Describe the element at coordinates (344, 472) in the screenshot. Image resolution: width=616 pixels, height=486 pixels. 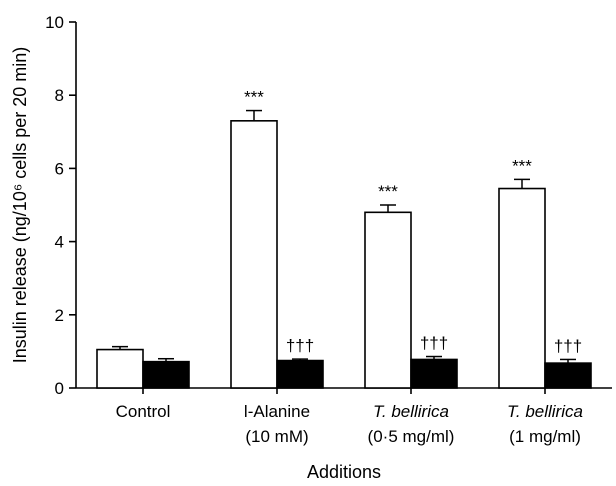
I see `x-axis-title: Additions` at that location.